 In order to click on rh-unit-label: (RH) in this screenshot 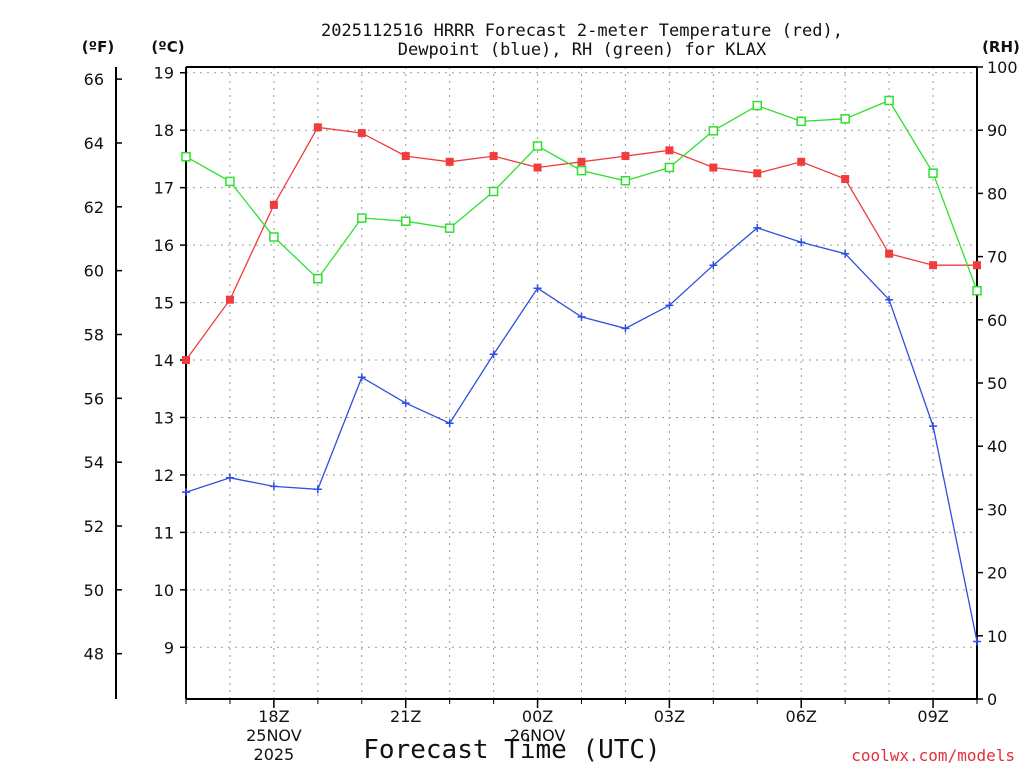, I will do `click(1001, 47)`.